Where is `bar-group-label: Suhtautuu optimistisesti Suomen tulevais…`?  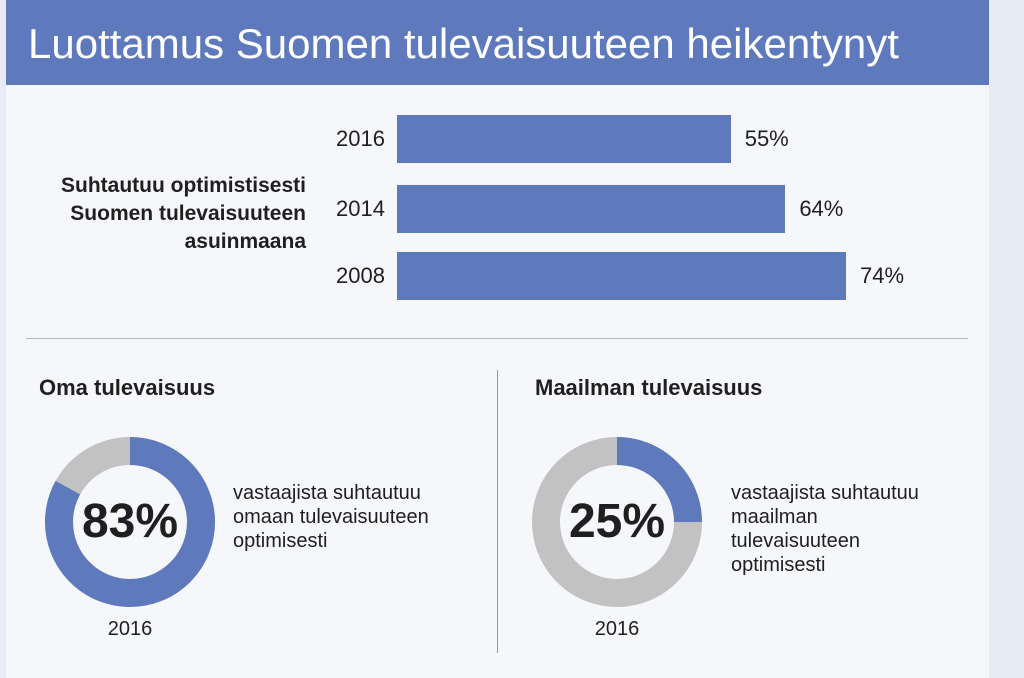 bar-group-label: Suhtautuu optimistisesti Suomen tulevais… is located at coordinates (166, 214).